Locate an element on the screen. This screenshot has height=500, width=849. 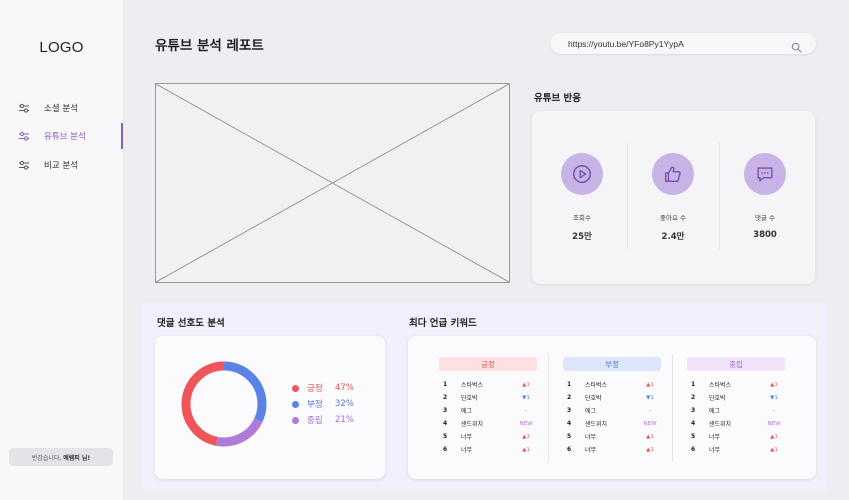
sidebar-item-compare-analysis: 비교 분석 is located at coordinates (61, 165).